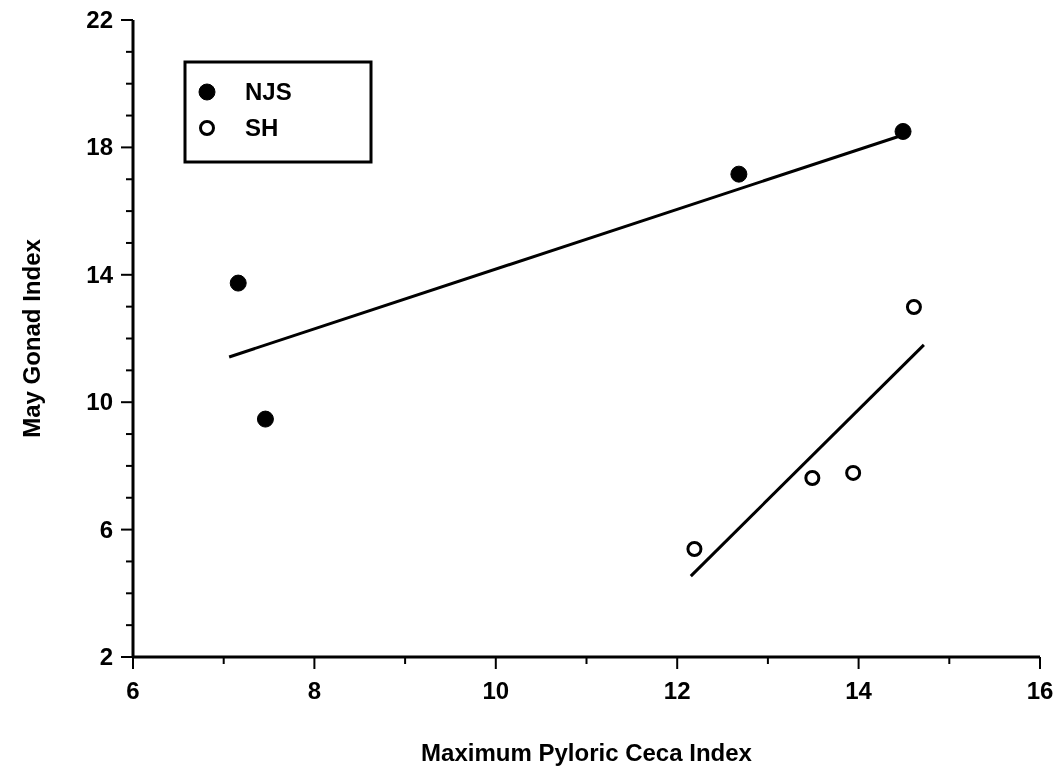 This screenshot has height=781, width=1064. What do you see at coordinates (859, 690) in the screenshot?
I see `x-tick-label: 14` at bounding box center [859, 690].